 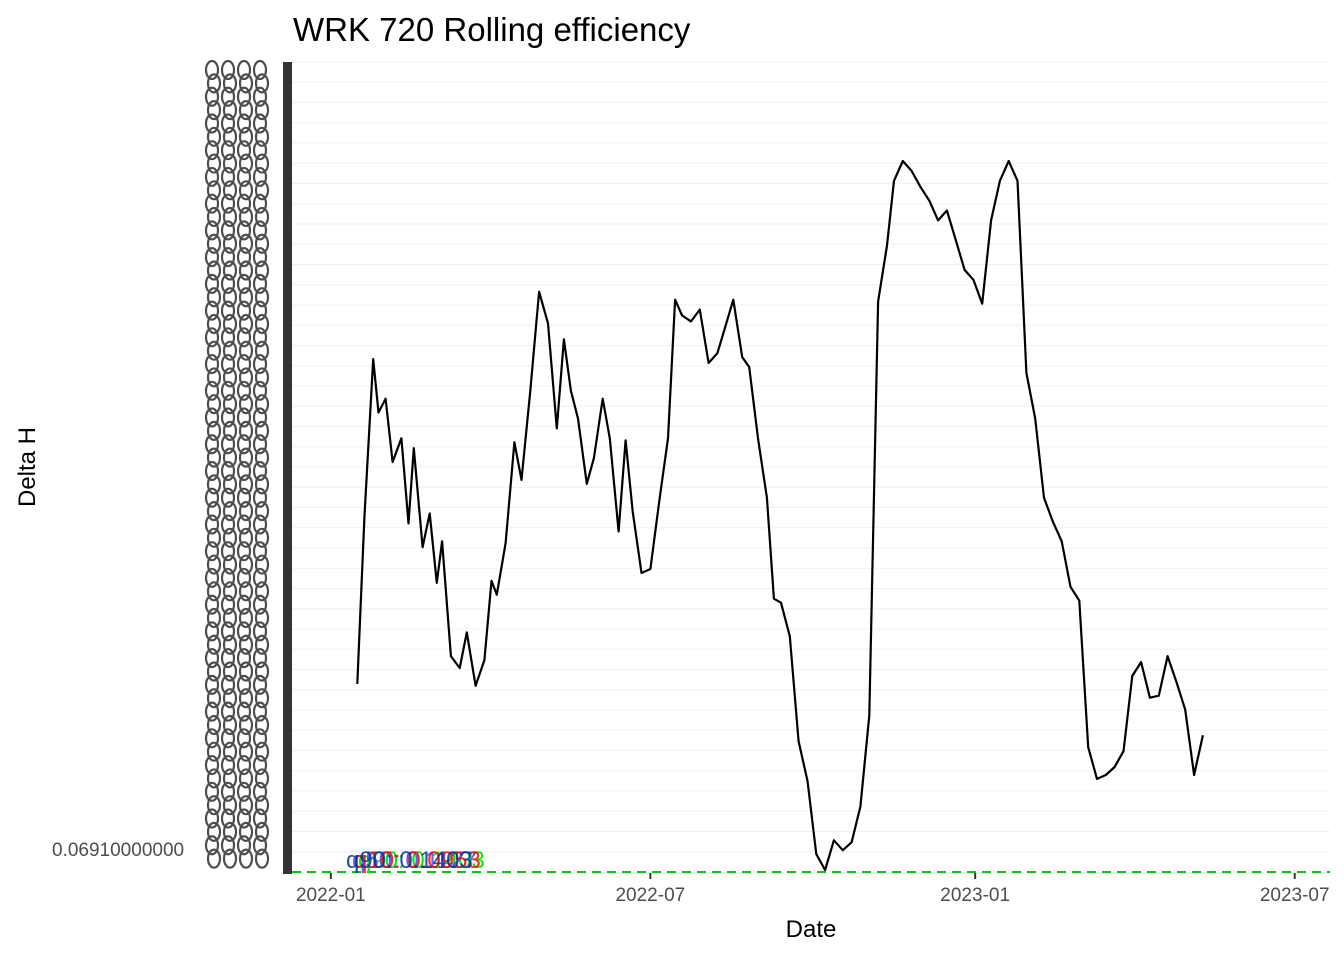 I want to click on chart-title: WRK 720 Rolling efficiency, so click(x=492, y=29).